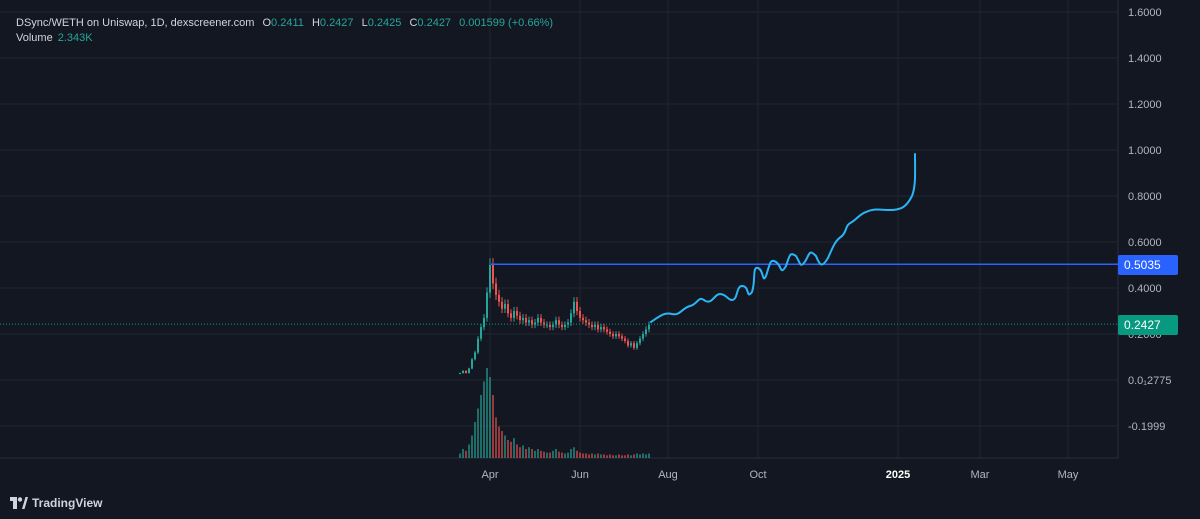 Image resolution: width=1200 pixels, height=519 pixels. Describe the element at coordinates (554, 316) in the screenshot. I see `candlestick-series` at that location.